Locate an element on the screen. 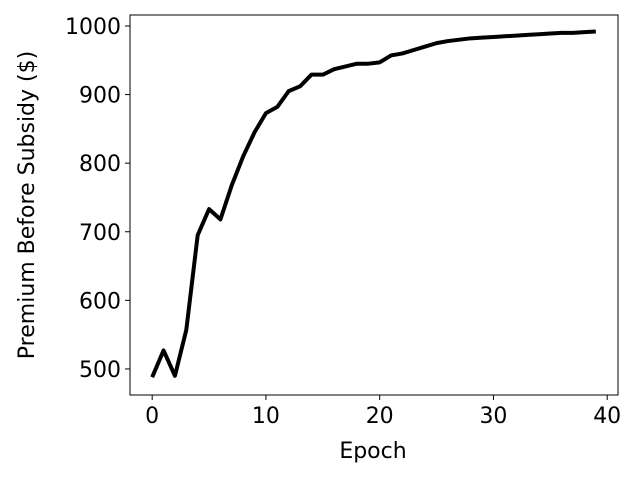 The image size is (640, 480). x-tick-label: 10 is located at coordinates (266, 416).